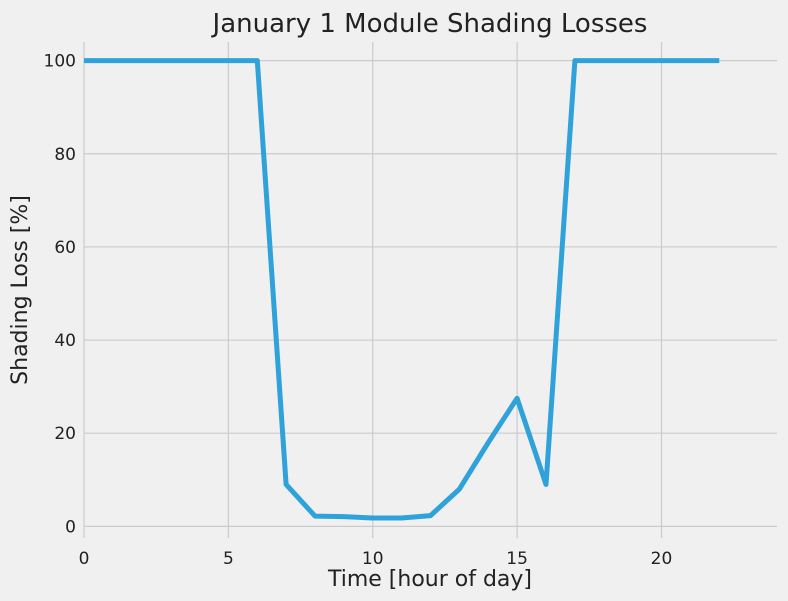 This screenshot has width=788, height=601. Describe the element at coordinates (84, 559) in the screenshot. I see `x-tick-label: 0` at that location.